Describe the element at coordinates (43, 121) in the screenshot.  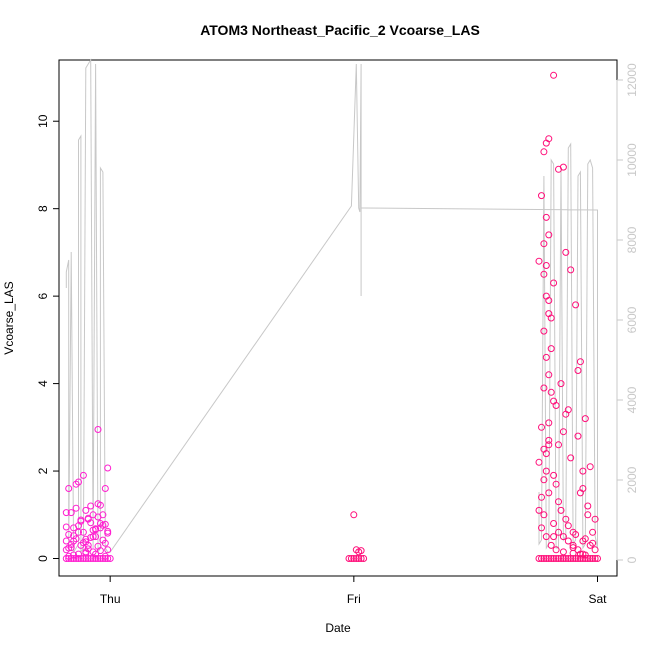
I see `y-tick-label: 10` at that location.